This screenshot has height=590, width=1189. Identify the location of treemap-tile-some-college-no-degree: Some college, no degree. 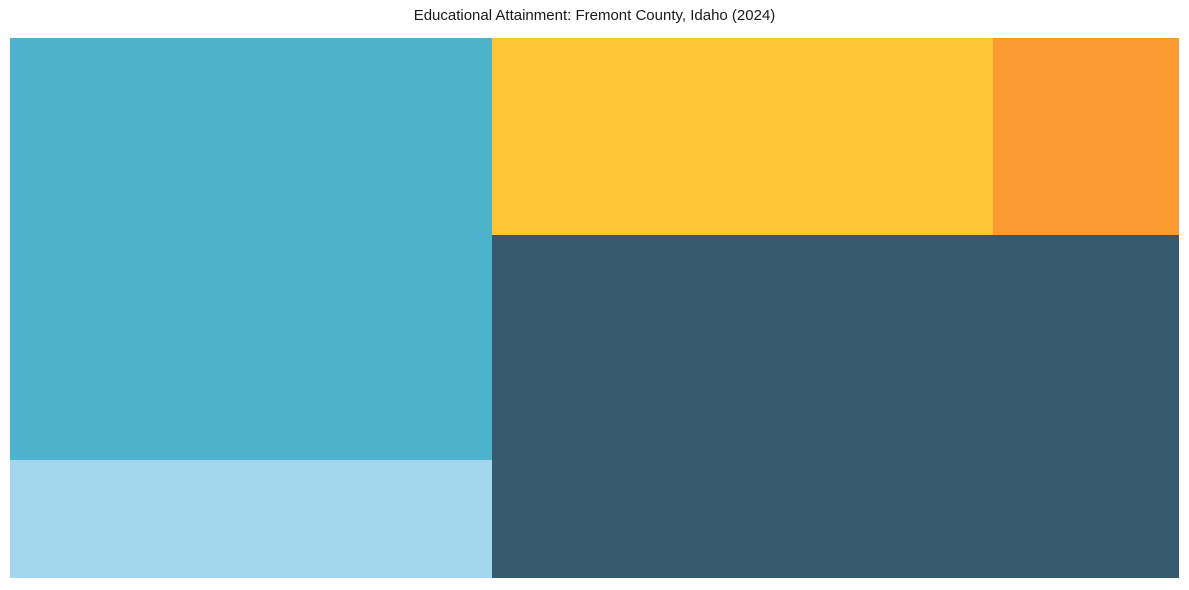
(742, 136).